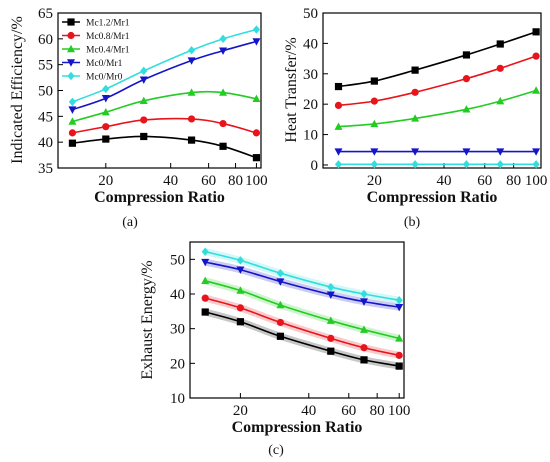 The width and height of the screenshot is (550, 462). I want to click on y-axis-title: Exhaust Energy/%, so click(147, 319).